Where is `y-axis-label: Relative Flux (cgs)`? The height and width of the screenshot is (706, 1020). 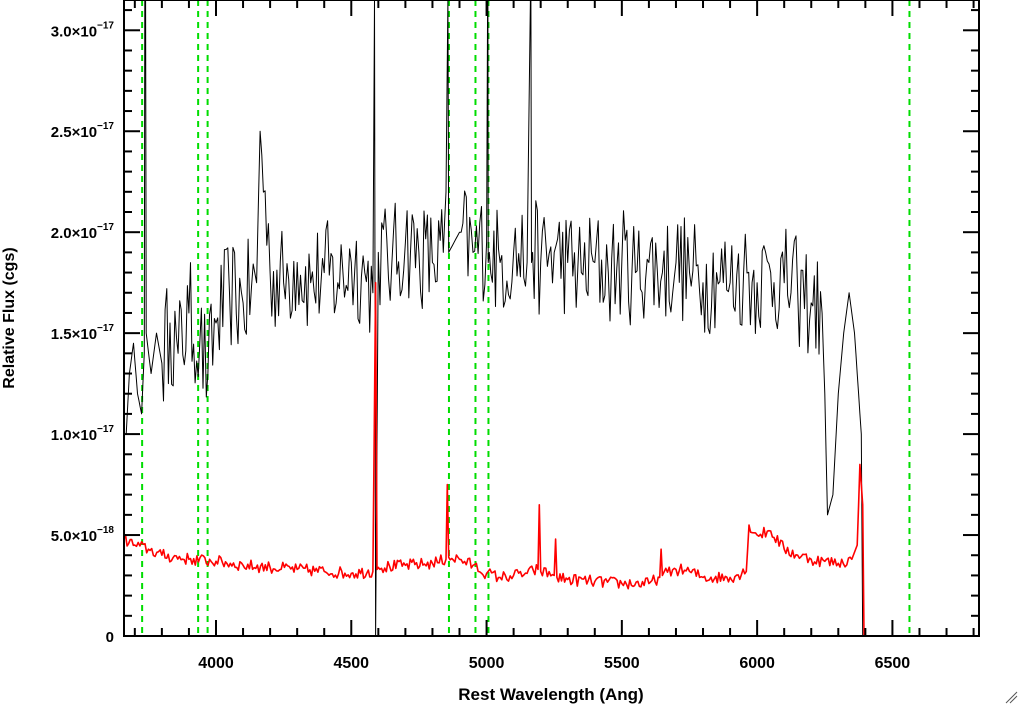 y-axis-label: Relative Flux (cgs) is located at coordinates (9, 317).